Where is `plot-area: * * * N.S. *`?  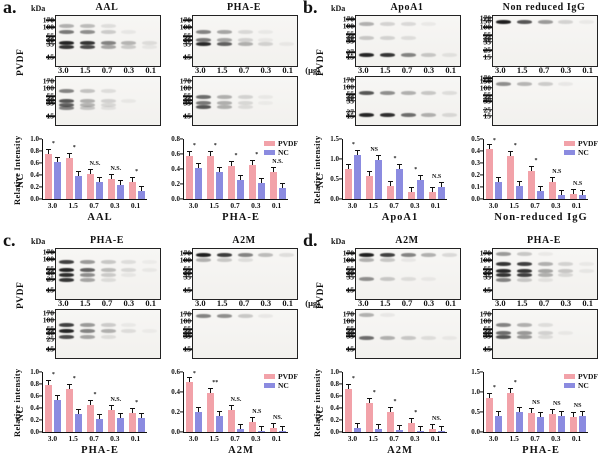 plot-area: * * * N.S. * is located at coordinates (94, 402).